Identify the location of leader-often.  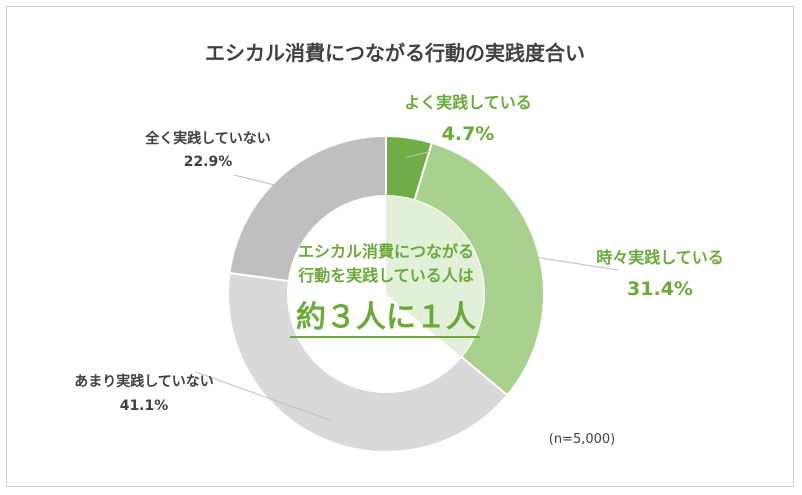
(425, 152).